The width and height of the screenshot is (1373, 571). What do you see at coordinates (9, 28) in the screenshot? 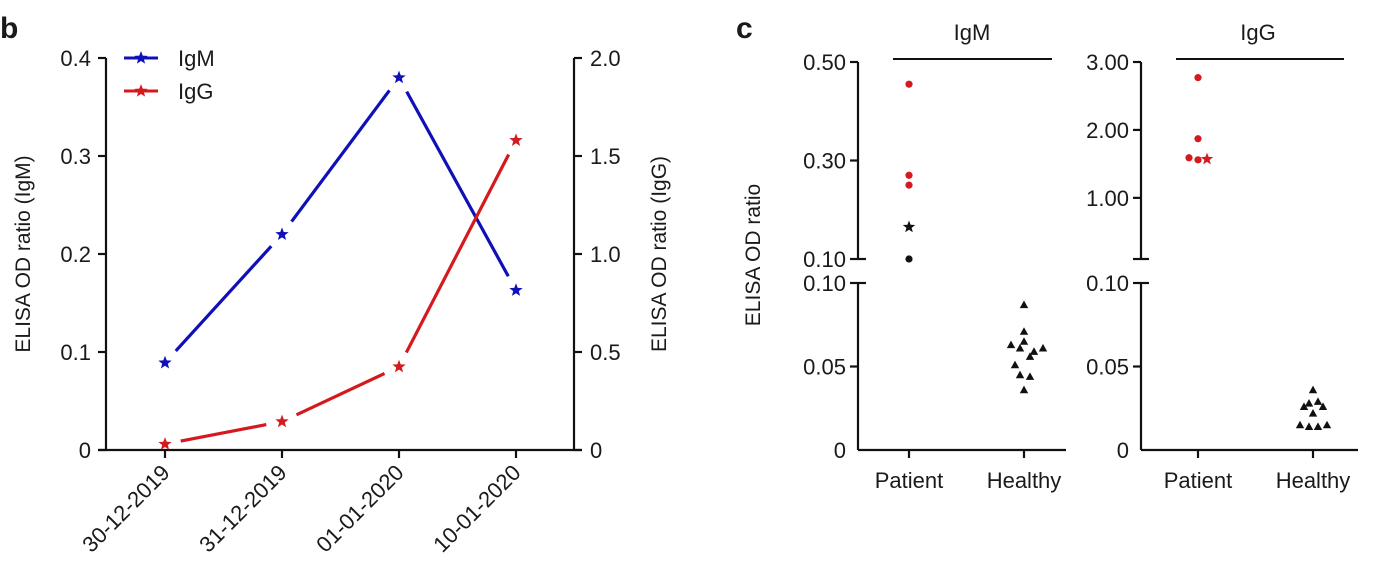
I see `panel-label-b: b` at bounding box center [9, 28].